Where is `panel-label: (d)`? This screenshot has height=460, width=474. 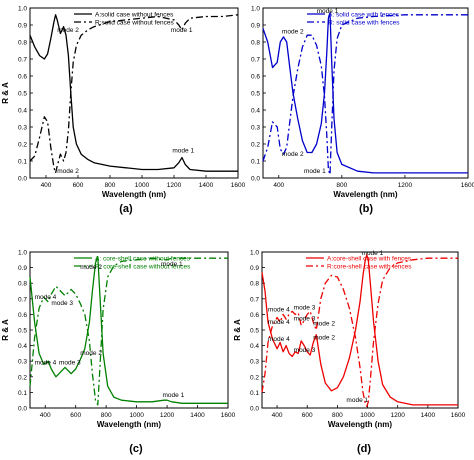 panel-label: (d) is located at coordinates (364, 449).